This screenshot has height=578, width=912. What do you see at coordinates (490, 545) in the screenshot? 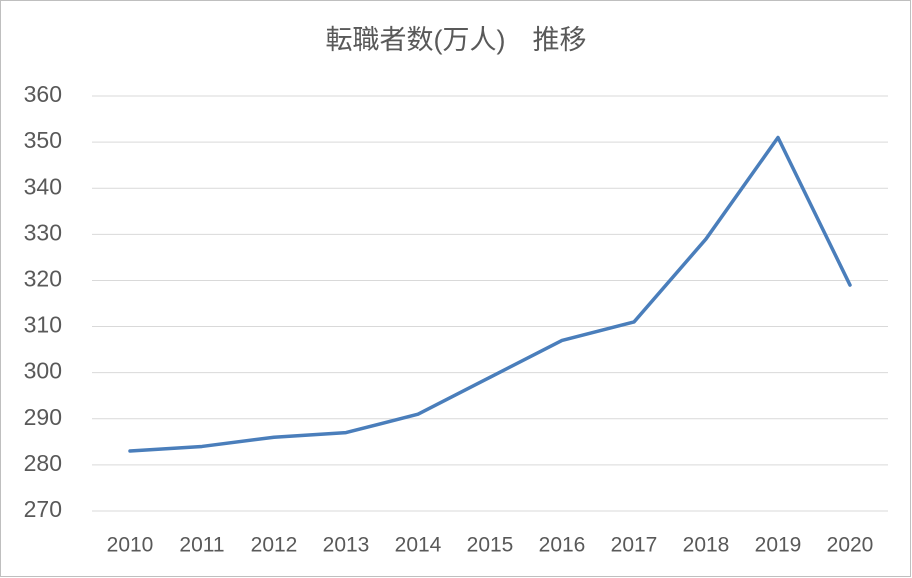
I see `x-tick-label: 2015` at bounding box center [490, 545].